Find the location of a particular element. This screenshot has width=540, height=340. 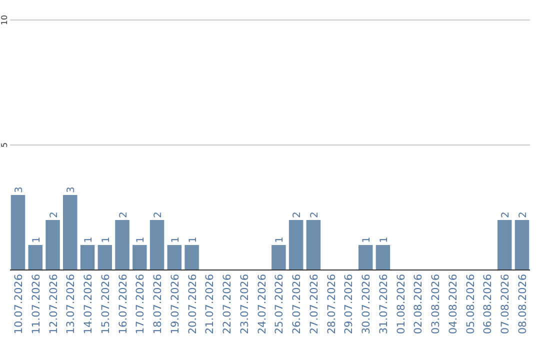

x-tick-label: 04.08.2026 is located at coordinates (453, 304).